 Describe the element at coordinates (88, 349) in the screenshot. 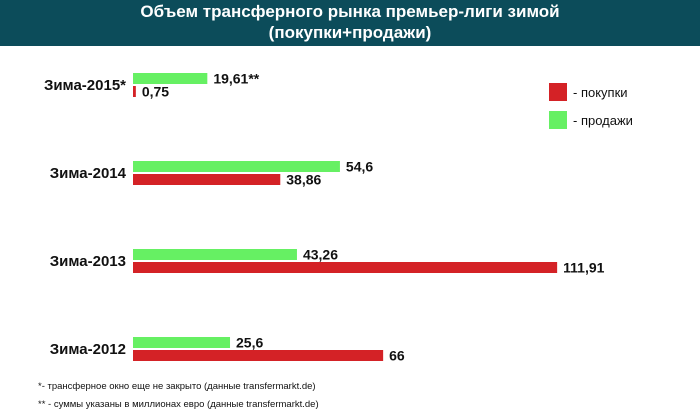

I see `cat-label-2012: Зима-2012` at that location.